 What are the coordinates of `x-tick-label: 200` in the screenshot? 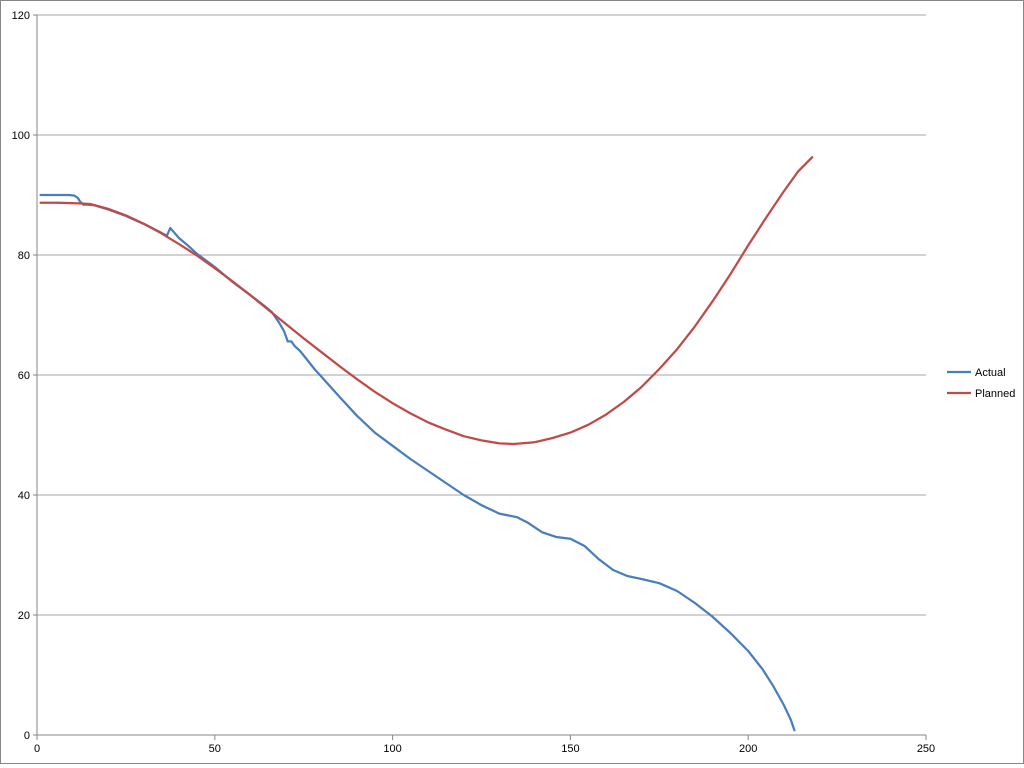 It's located at (748, 749).